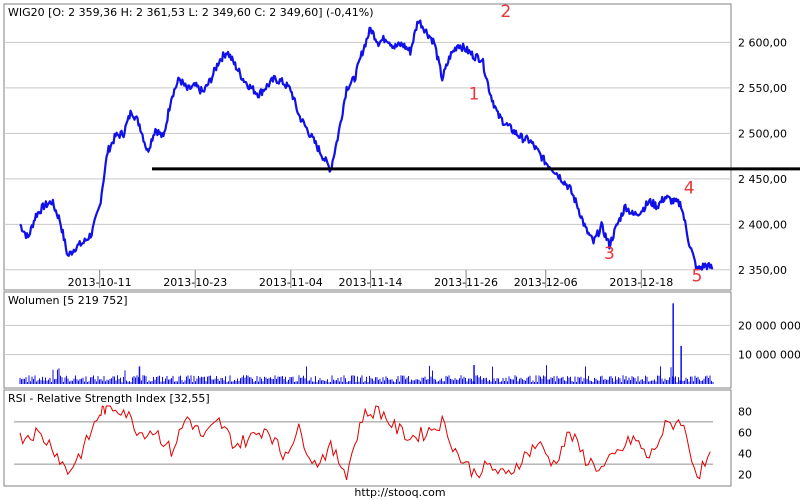  What do you see at coordinates (195, 282) in the screenshot?
I see `price-x-tick-label: 2013-10-23` at bounding box center [195, 282].